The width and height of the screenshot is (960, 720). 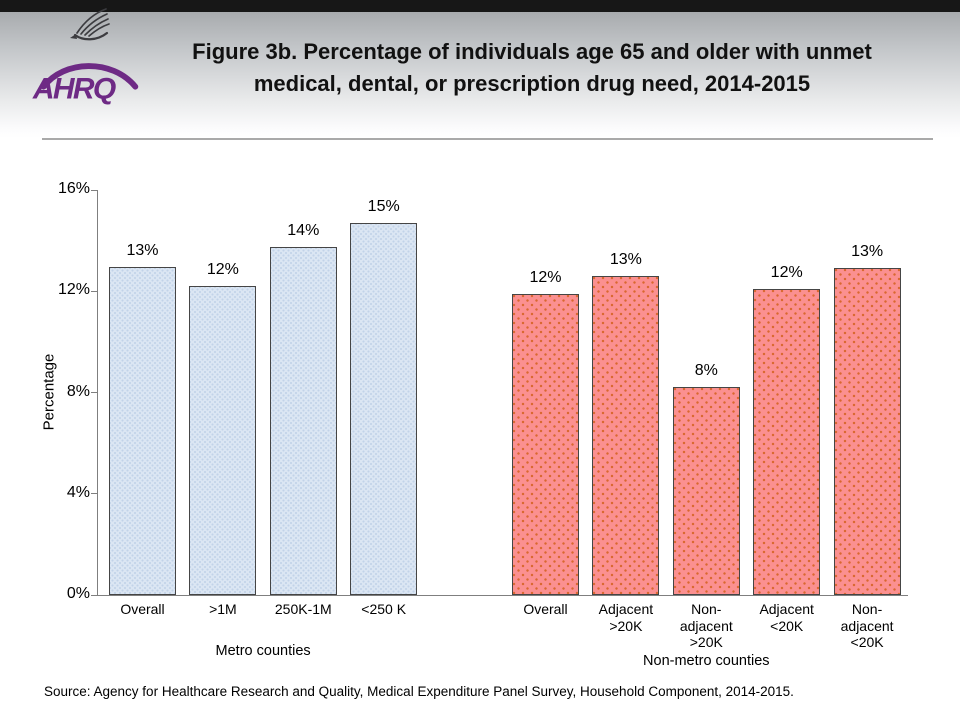 What do you see at coordinates (223, 609) in the screenshot?
I see `category-label: >1M` at bounding box center [223, 609].